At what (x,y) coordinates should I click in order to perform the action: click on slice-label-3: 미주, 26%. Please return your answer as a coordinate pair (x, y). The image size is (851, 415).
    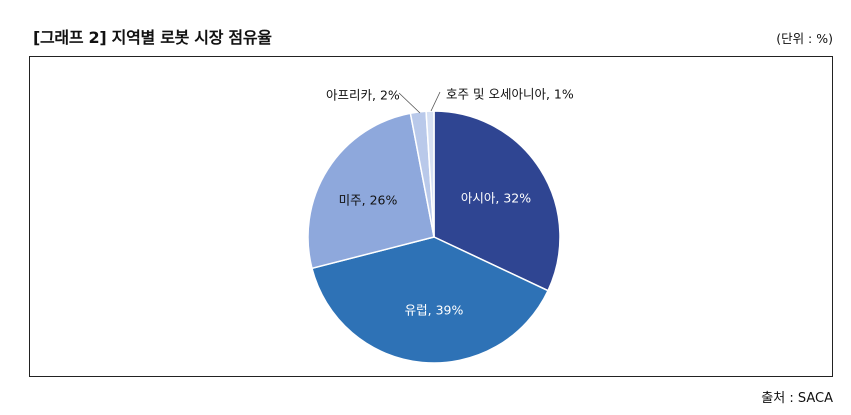
    Looking at the image, I should click on (368, 200).